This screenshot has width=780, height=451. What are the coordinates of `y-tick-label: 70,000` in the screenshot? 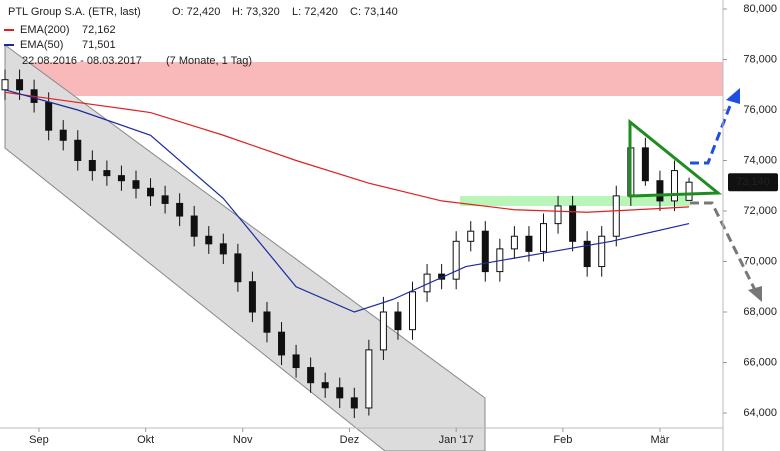 It's located at (760, 261).